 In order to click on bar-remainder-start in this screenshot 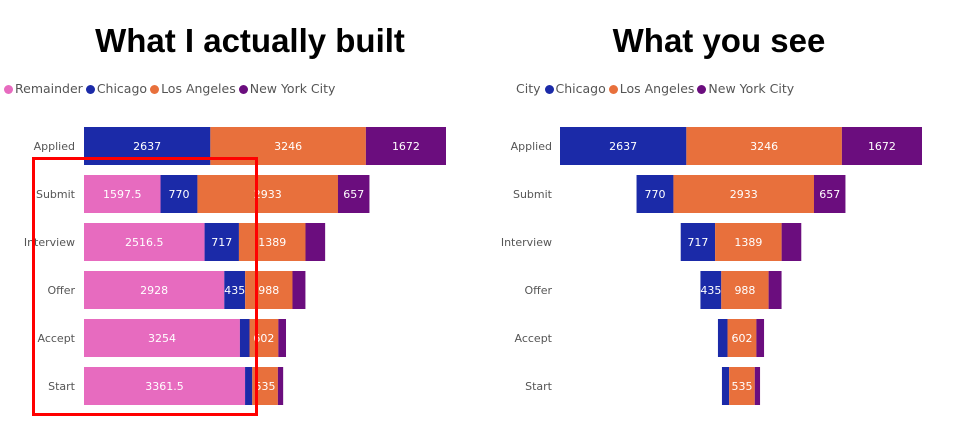, I will do `click(165, 386)`.